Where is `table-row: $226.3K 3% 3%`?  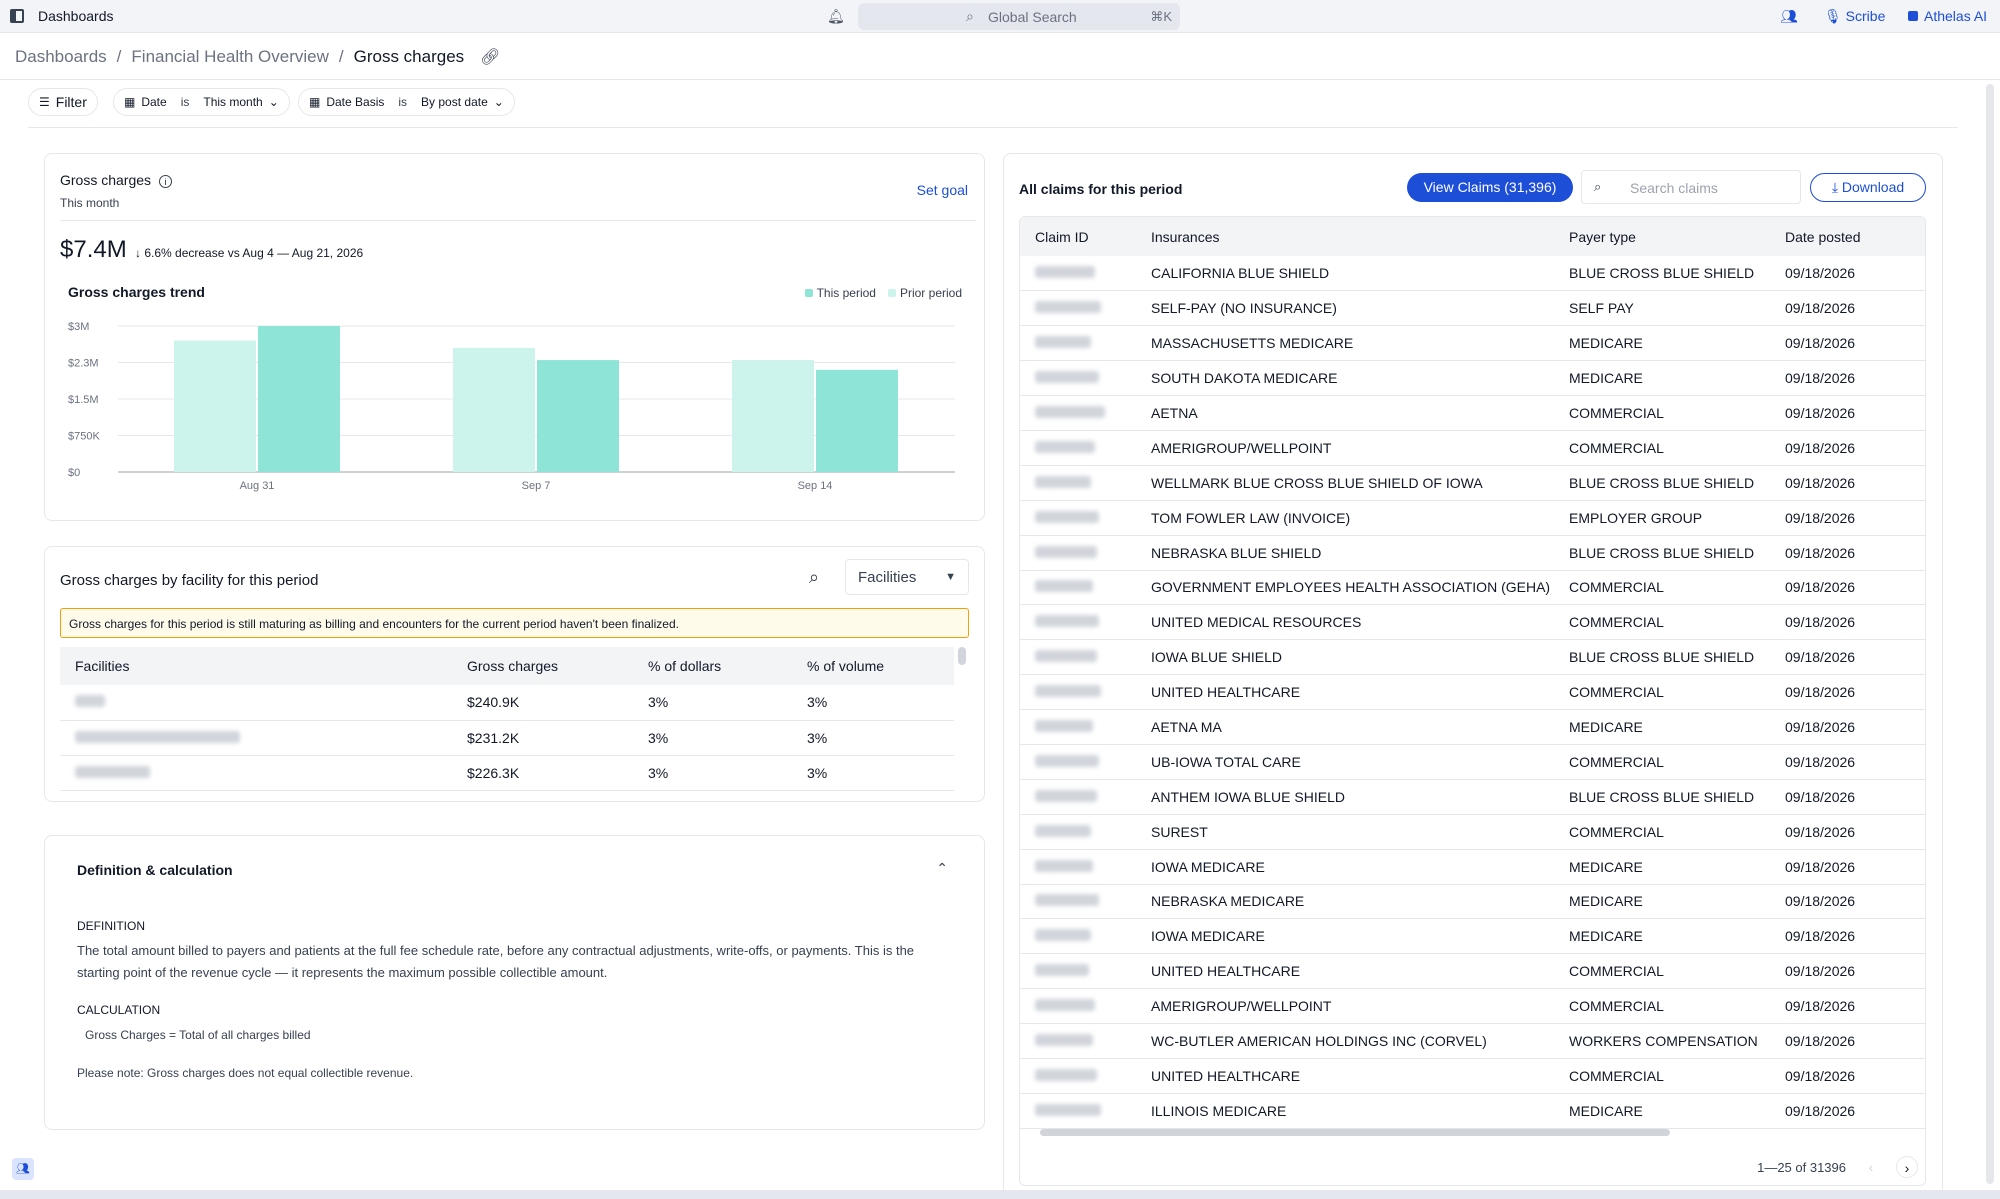
table-row: $226.3K 3% 3% is located at coordinates (507, 773).